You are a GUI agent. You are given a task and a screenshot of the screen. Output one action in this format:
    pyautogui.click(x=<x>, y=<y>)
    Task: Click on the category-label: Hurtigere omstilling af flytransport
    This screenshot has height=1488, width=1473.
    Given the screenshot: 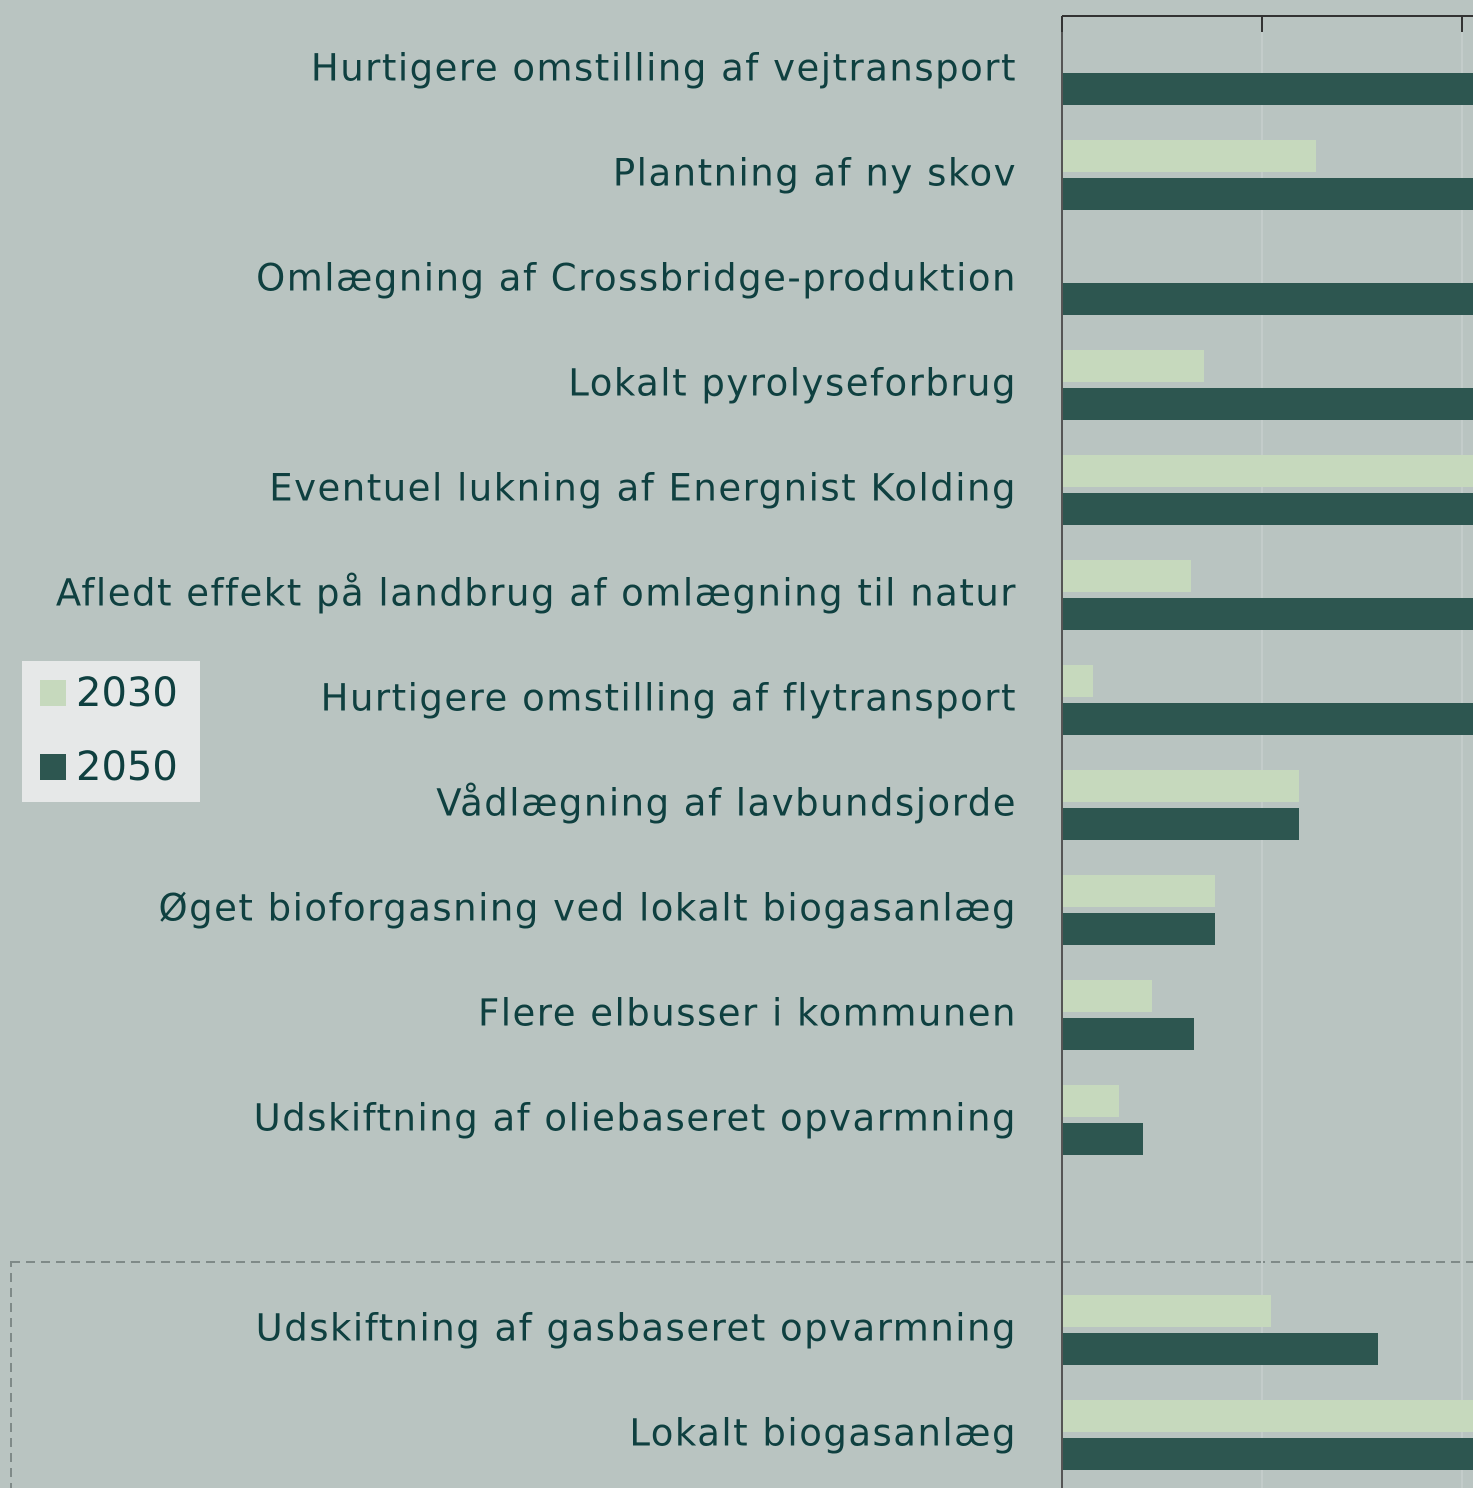 What is the action you would take?
    pyautogui.click(x=669, y=698)
    